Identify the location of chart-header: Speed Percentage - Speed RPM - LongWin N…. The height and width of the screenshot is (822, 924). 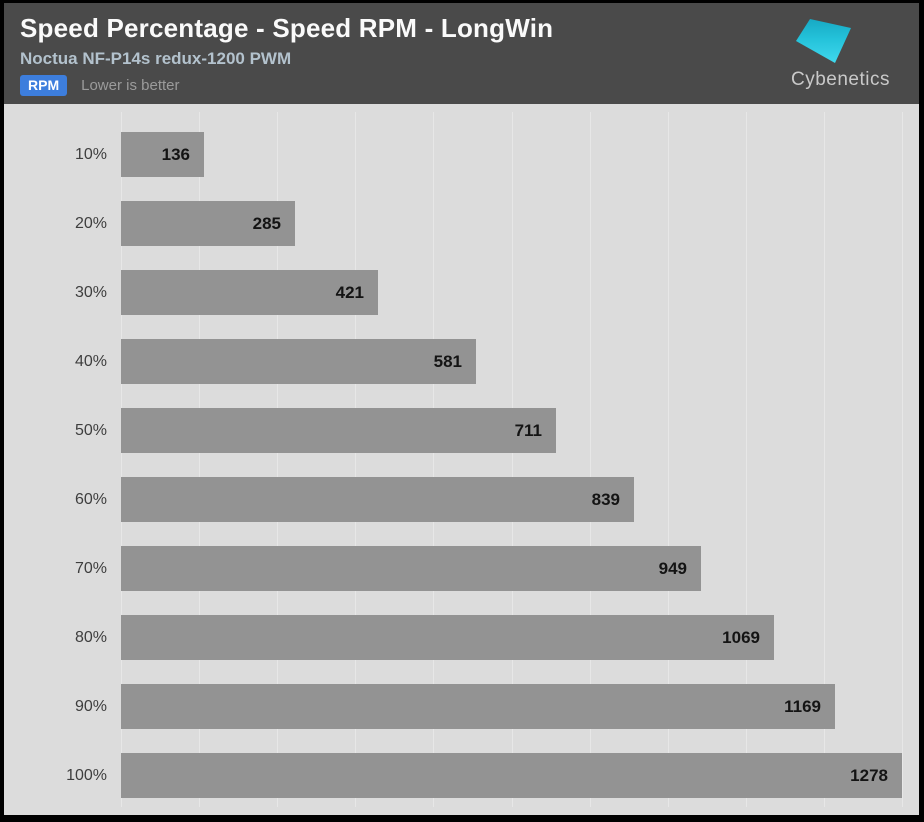
(461, 53).